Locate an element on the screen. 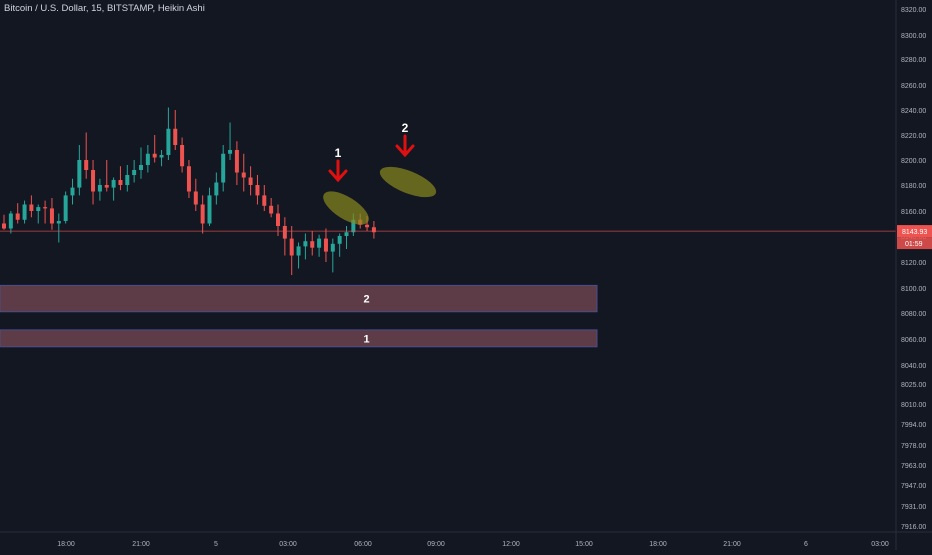 Image resolution: width=932 pixels, height=555 pixels. price-tick-label: 7916.00 is located at coordinates (913, 527).